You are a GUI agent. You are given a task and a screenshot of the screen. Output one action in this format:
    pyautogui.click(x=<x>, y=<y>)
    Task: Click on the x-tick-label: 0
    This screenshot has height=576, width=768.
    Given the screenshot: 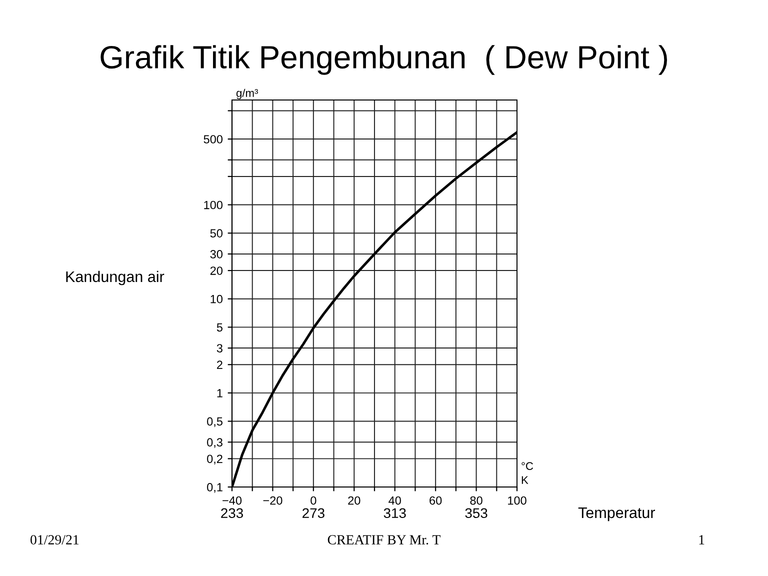 What is the action you would take?
    pyautogui.click(x=313, y=500)
    